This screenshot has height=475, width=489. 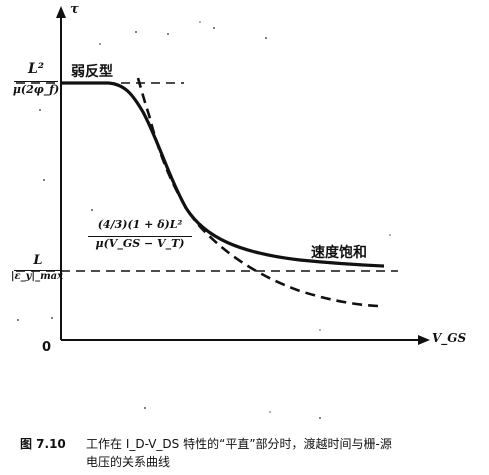 I want to click on origin-label: 0, so click(x=47, y=347).